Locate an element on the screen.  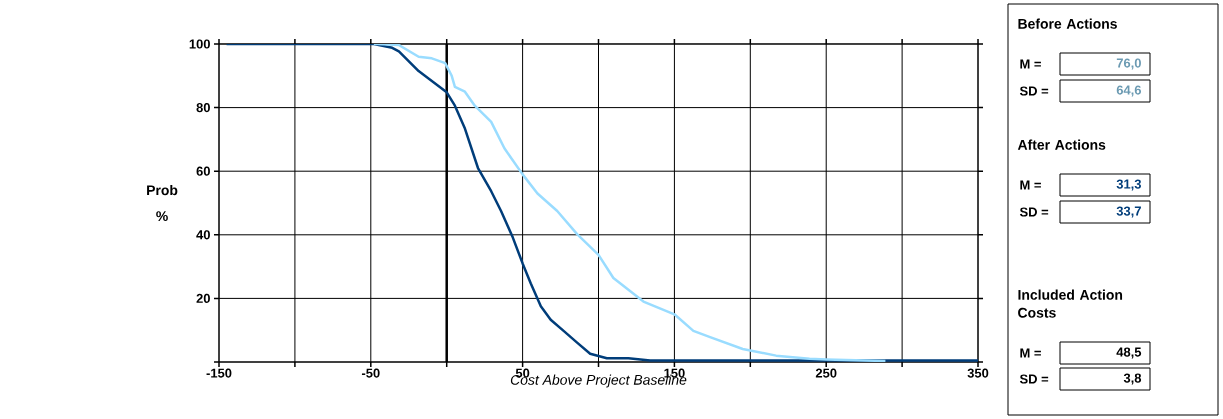
x-tick-label: 250 is located at coordinates (826, 373).